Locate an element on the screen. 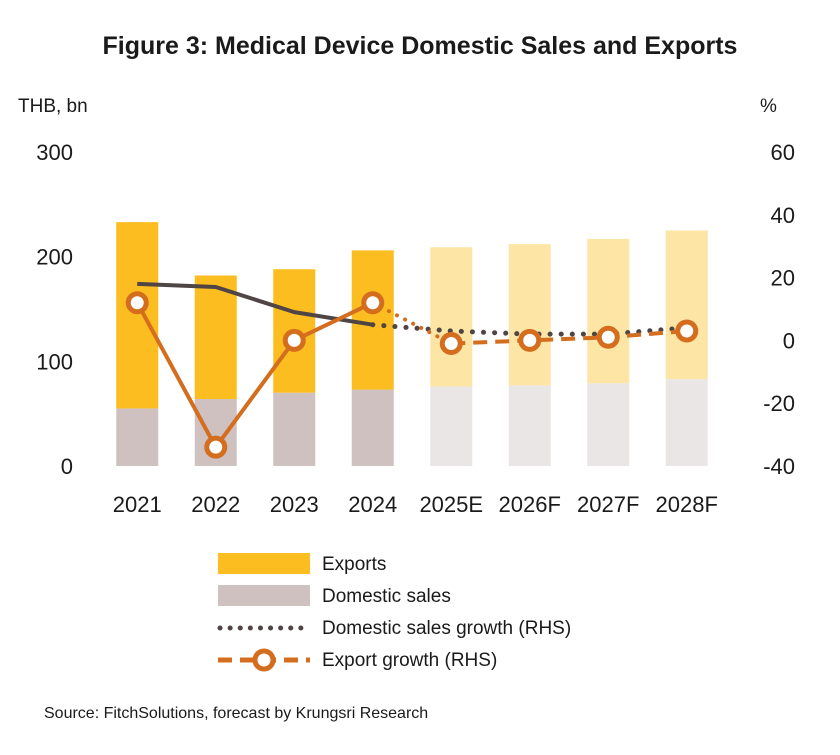 This screenshot has height=755, width=840. line-domestic-growth-actual is located at coordinates (255, 304).